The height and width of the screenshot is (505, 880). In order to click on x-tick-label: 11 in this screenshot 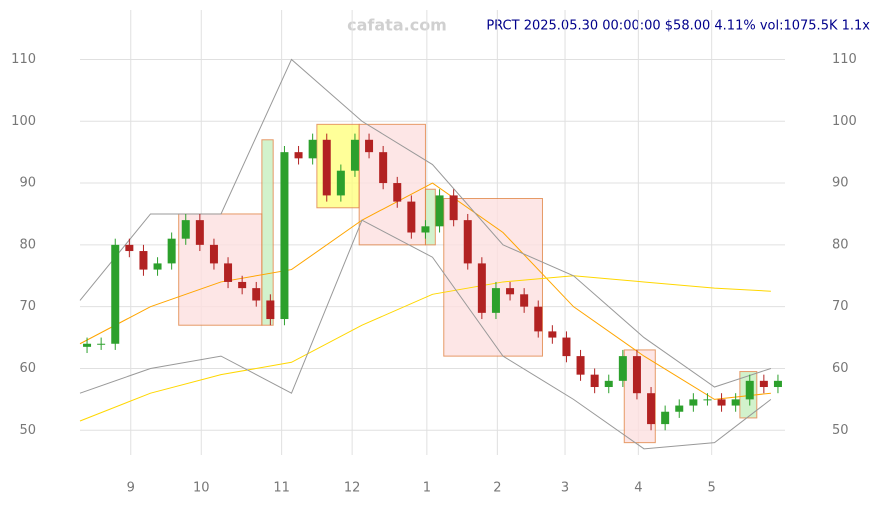, I will do `click(281, 488)`.